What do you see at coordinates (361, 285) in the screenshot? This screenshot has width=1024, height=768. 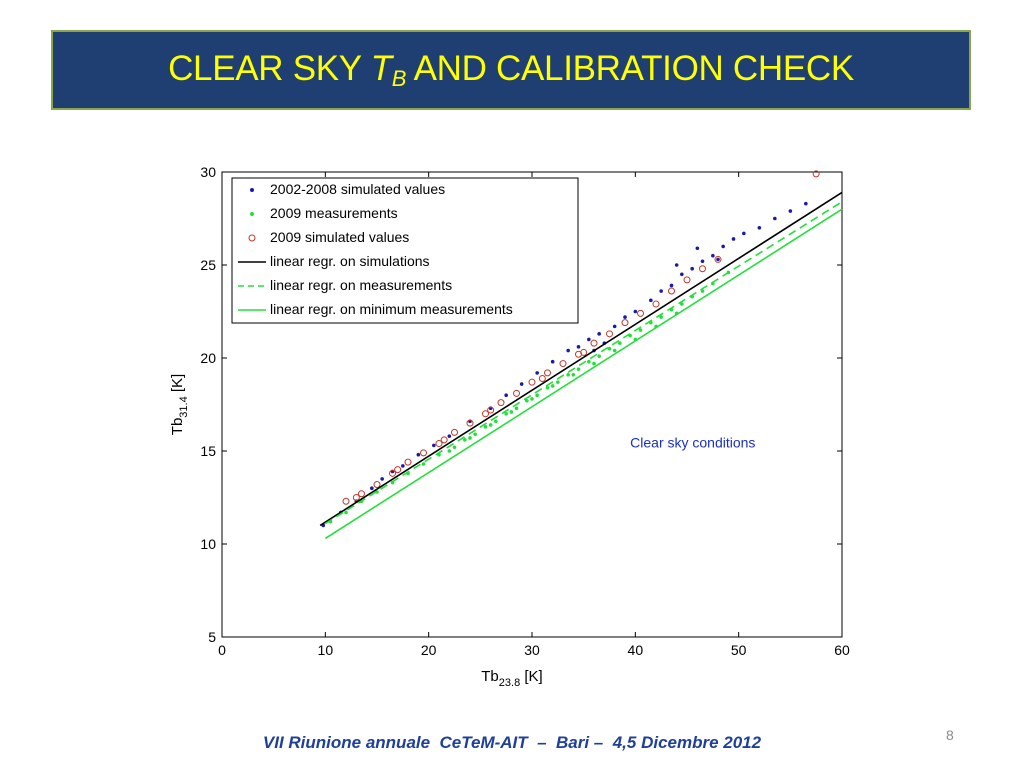 I see `legend-label: linear regr. on measurements` at bounding box center [361, 285].